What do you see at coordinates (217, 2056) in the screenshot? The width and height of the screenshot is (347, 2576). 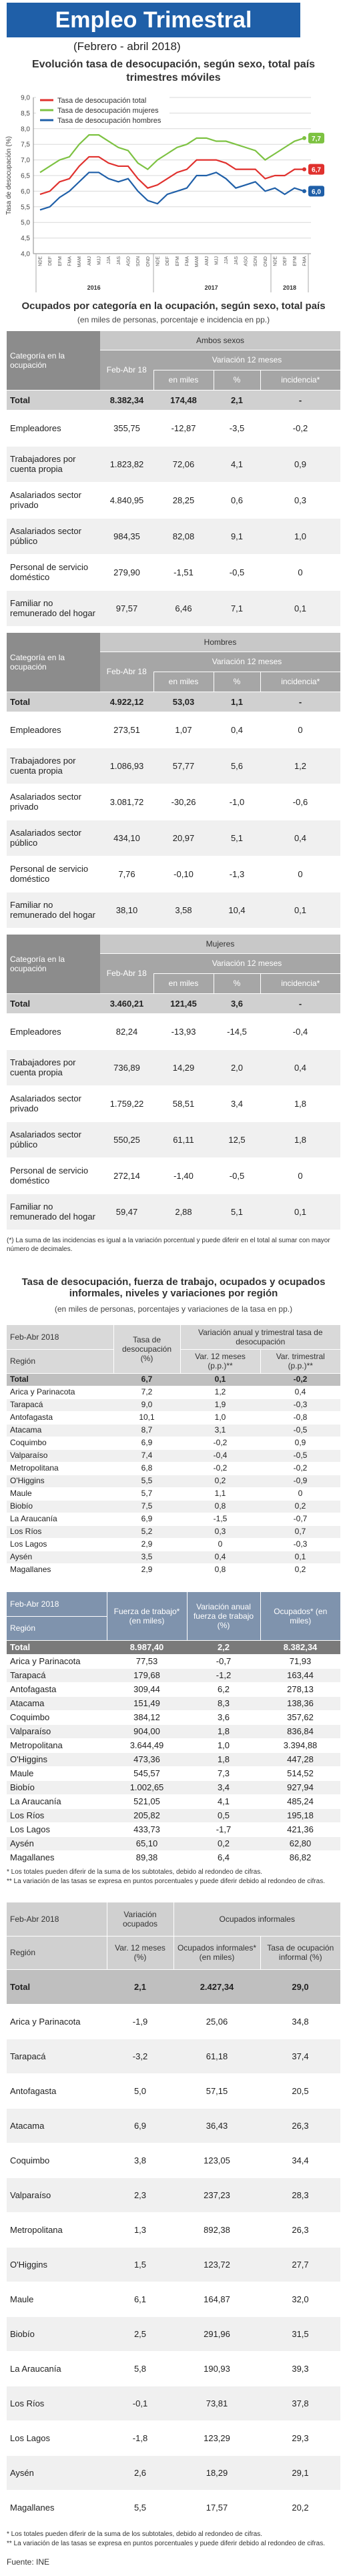 I see `table-cell: 61,18` at bounding box center [217, 2056].